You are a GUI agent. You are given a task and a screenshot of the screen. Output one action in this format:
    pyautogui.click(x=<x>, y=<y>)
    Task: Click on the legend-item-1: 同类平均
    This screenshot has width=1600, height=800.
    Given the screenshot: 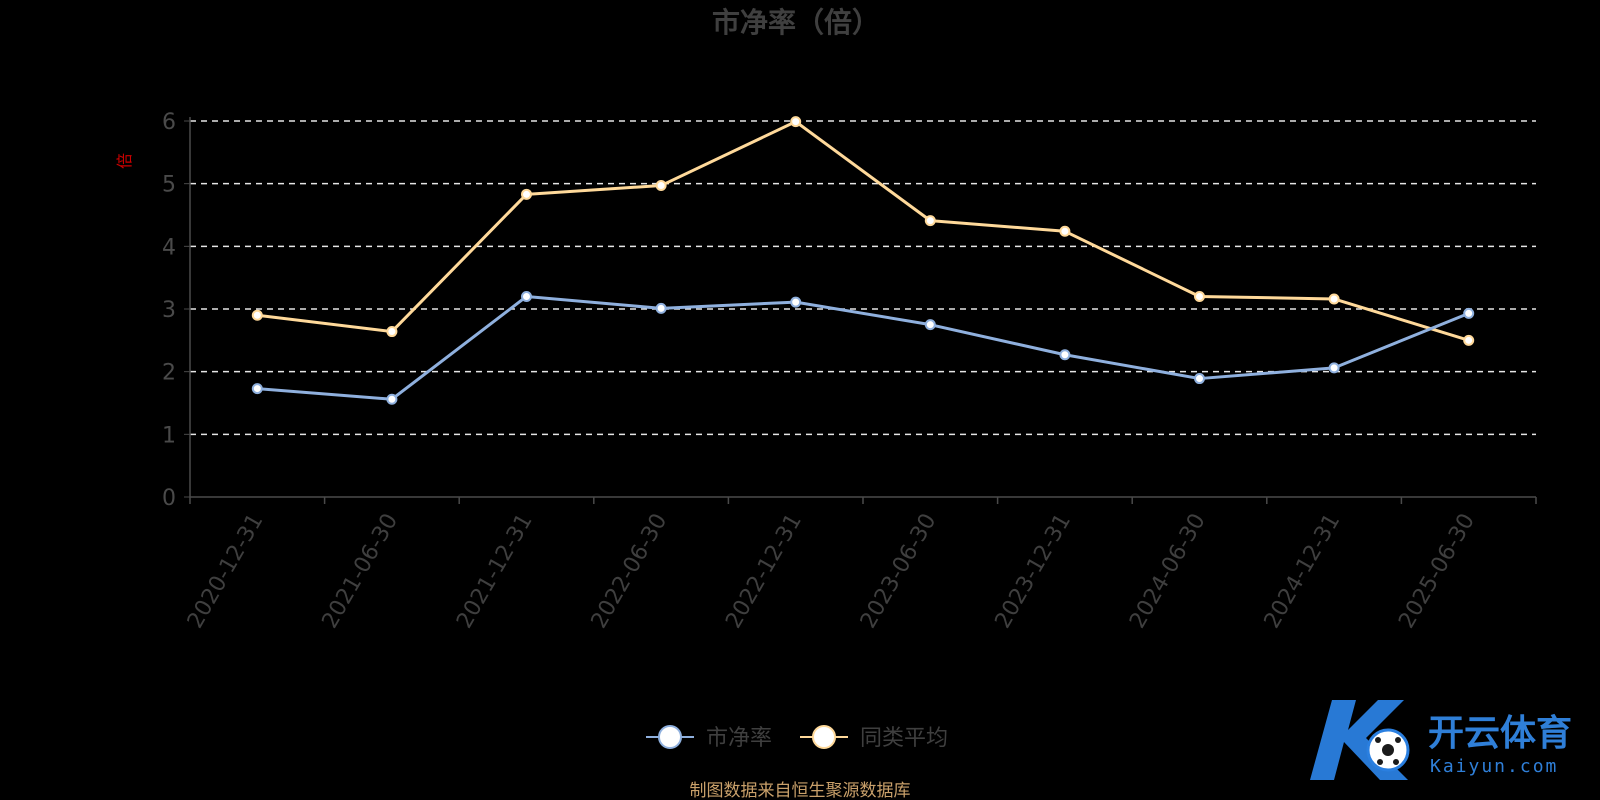 What is the action you would take?
    pyautogui.click(x=874, y=738)
    